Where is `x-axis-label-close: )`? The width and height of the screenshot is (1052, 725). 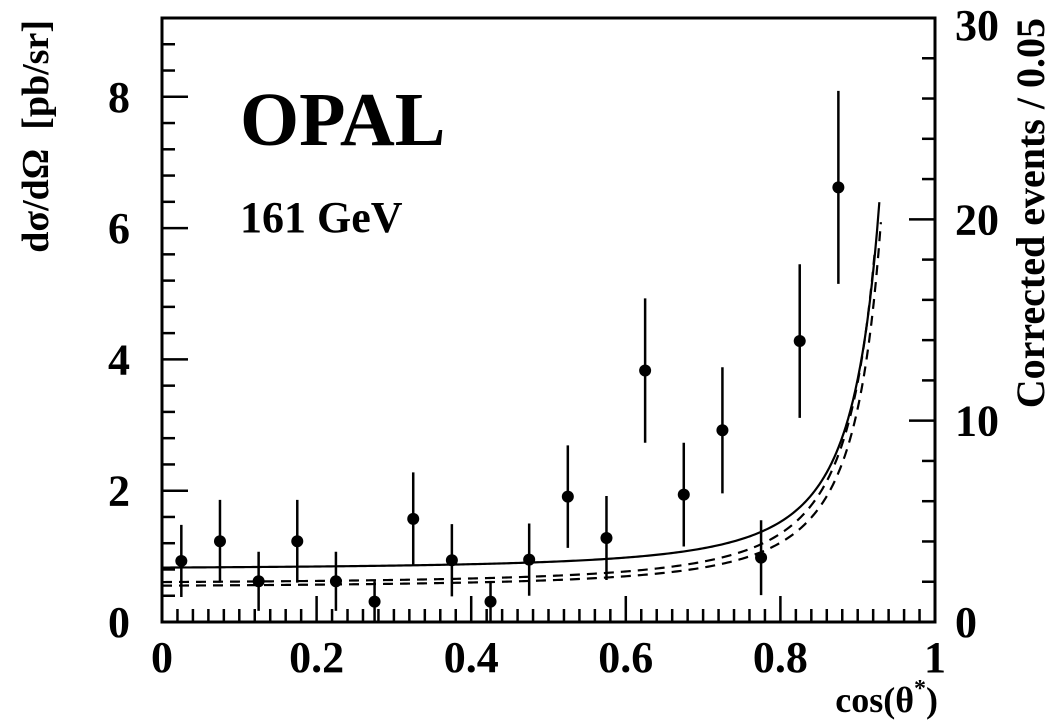
x-axis-label-close: ) is located at coordinates (932, 700).